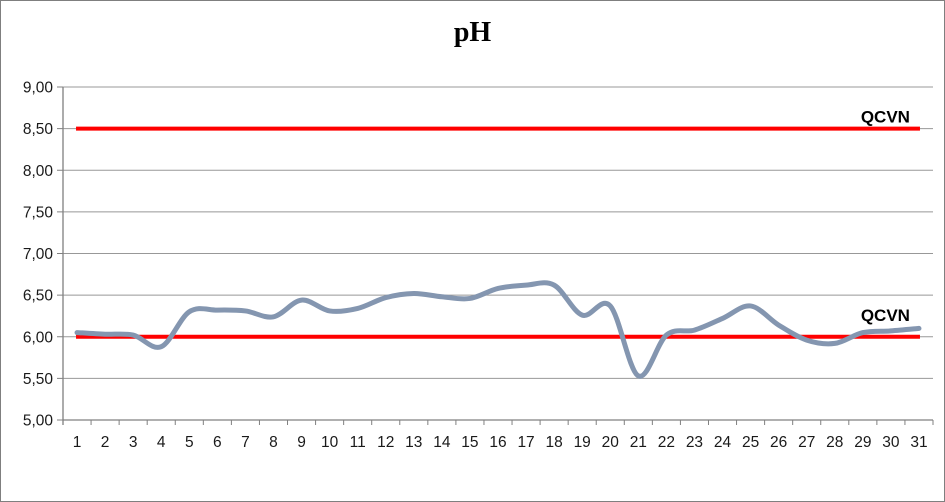 This screenshot has height=502, width=945. I want to click on x-axis-label: 17, so click(525, 442).